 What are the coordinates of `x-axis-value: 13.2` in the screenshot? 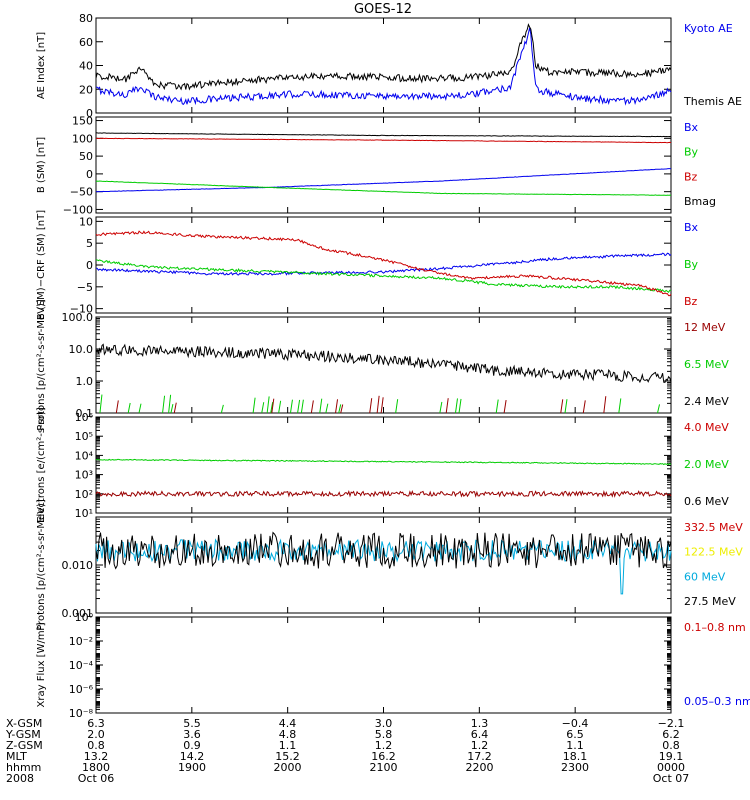 It's located at (96, 756).